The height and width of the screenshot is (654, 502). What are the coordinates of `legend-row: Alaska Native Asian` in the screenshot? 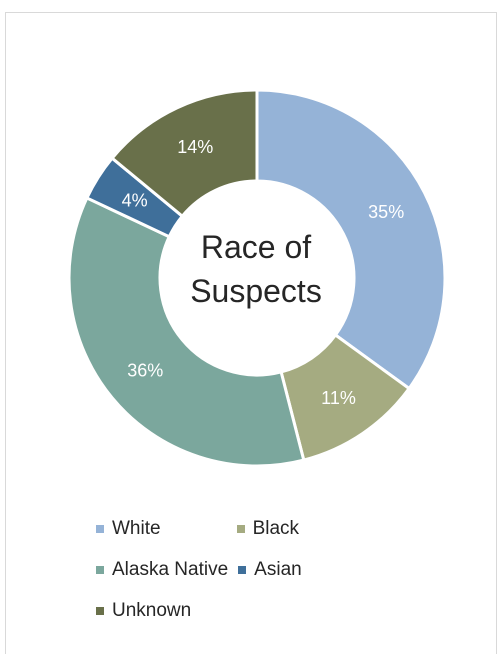 It's located at (246, 569).